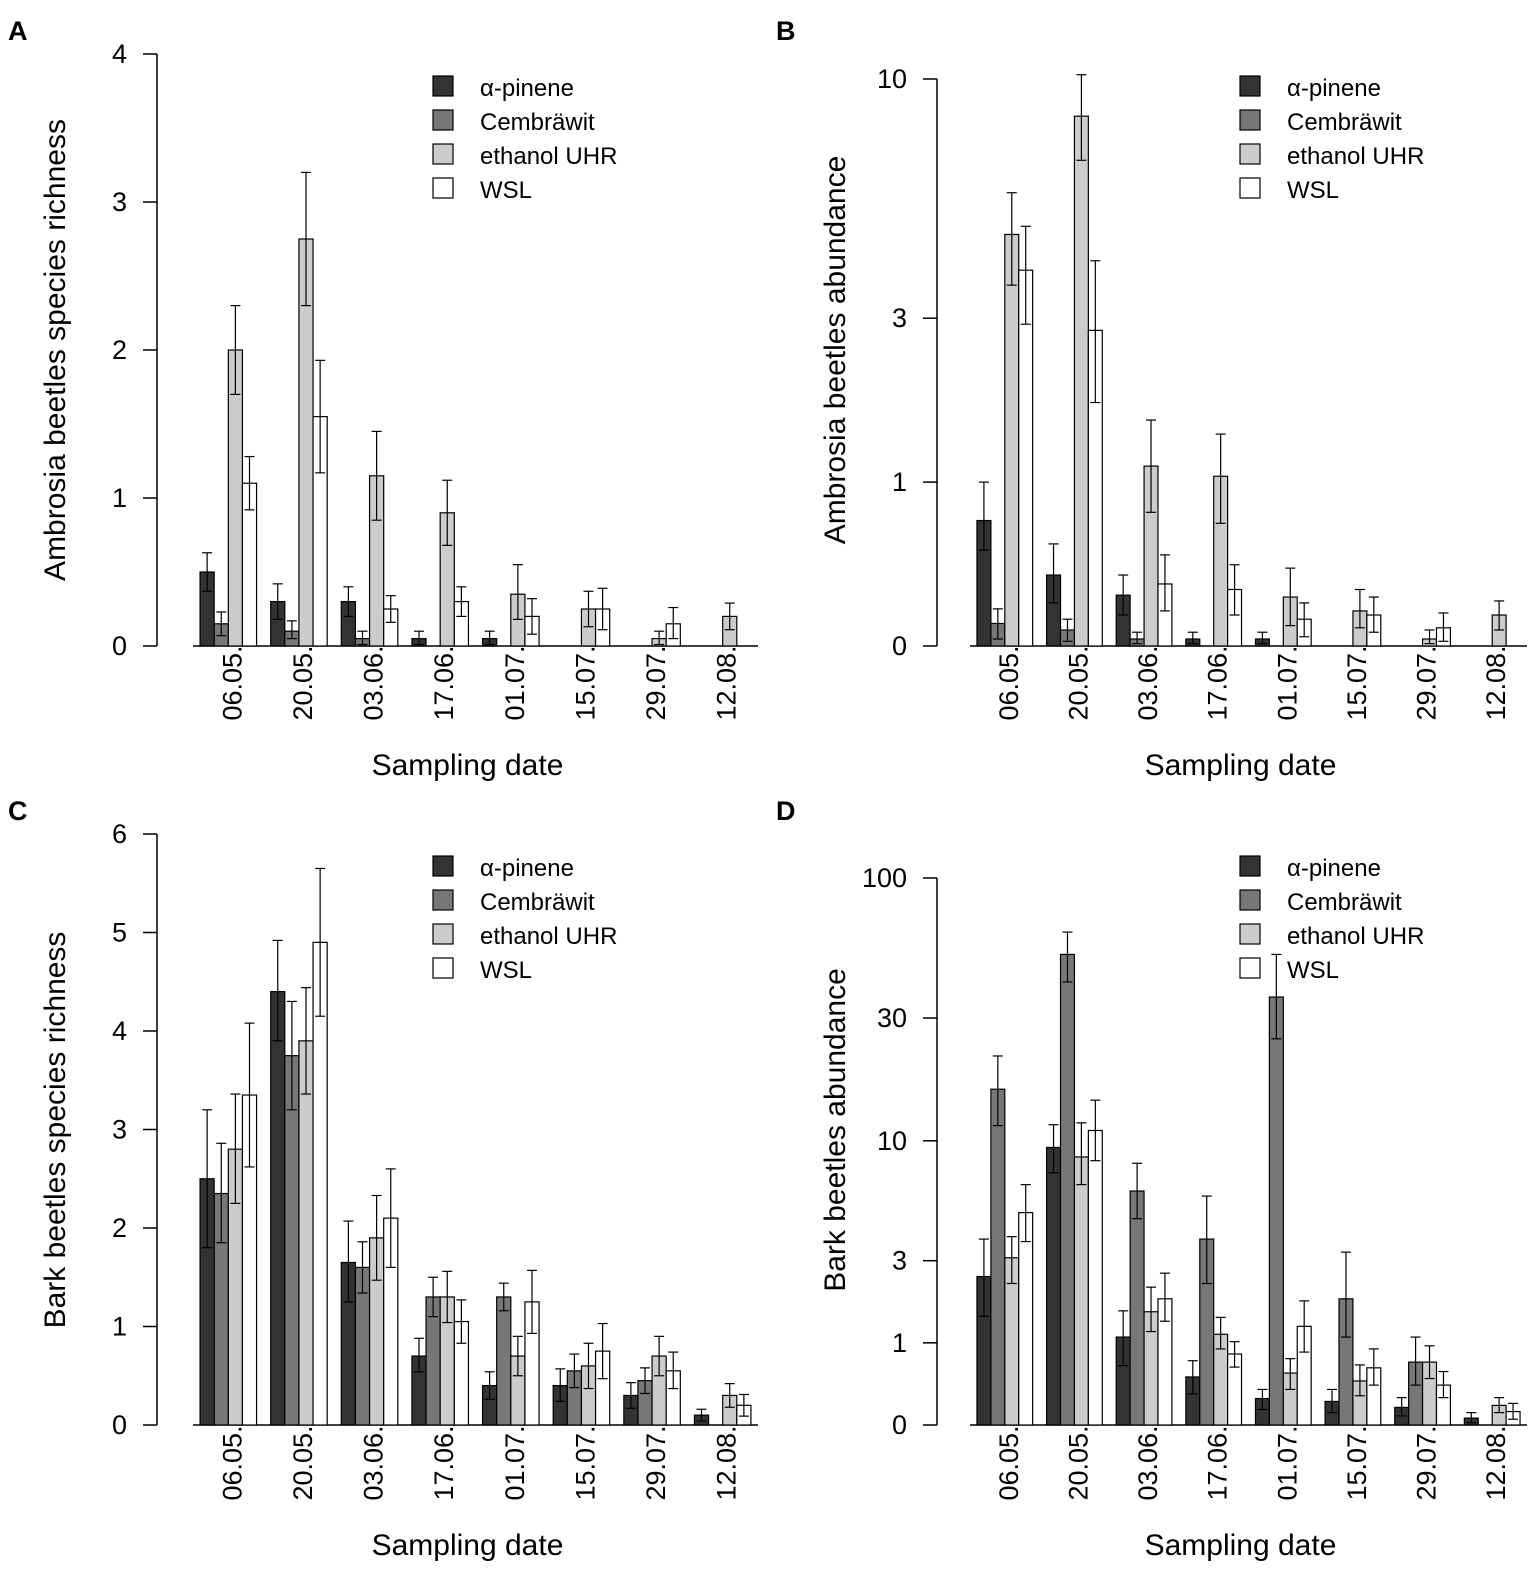 The width and height of the screenshot is (1536, 1573). Describe the element at coordinates (835, 1130) in the screenshot. I see `y-axis-title: Bark beetles abundance` at that location.